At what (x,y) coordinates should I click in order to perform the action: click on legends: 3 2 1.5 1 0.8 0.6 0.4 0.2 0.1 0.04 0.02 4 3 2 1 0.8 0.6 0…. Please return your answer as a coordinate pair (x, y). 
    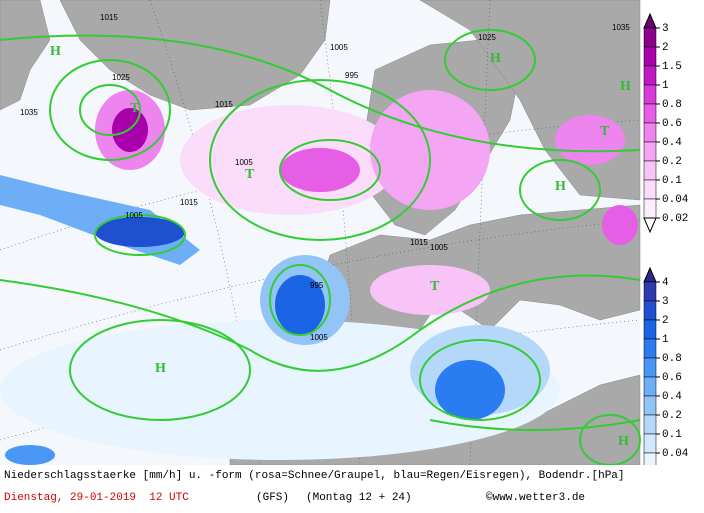
    Looking at the image, I should click on (666, 238).